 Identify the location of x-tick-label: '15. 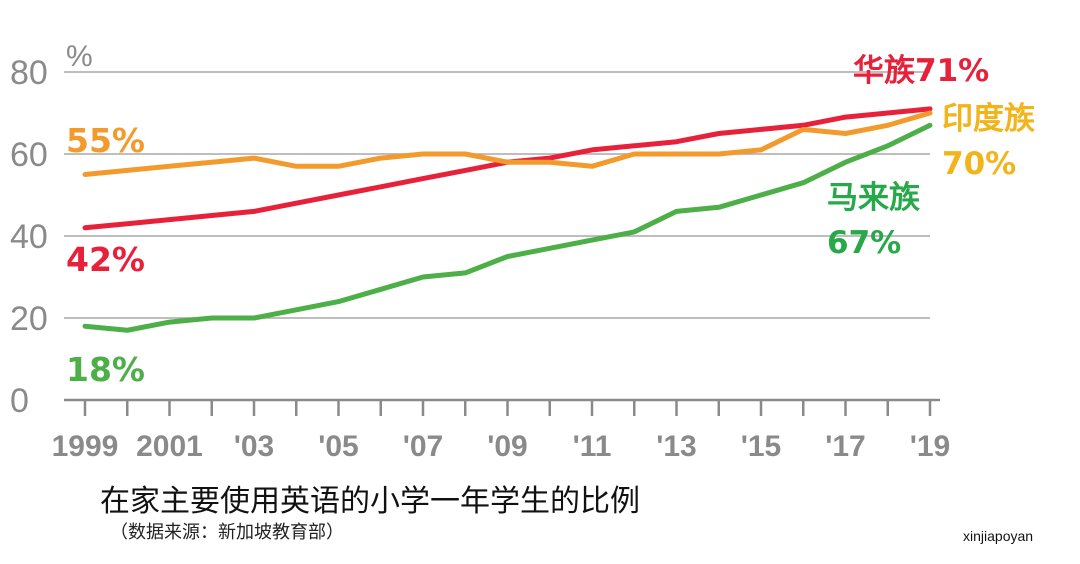
(761, 446).